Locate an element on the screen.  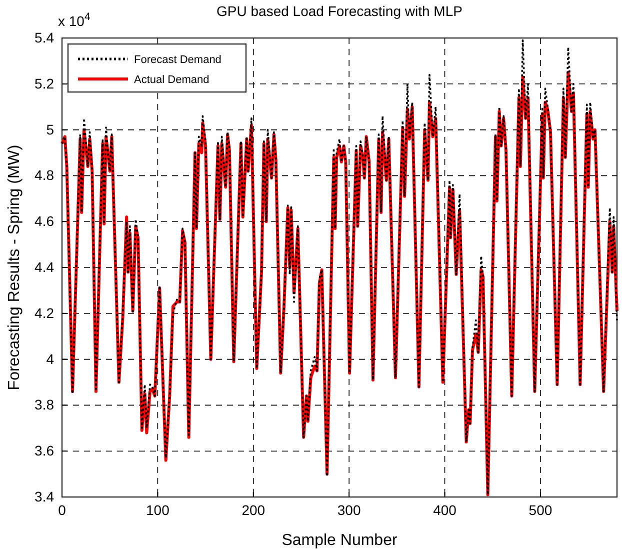
x-tick-label: 100 is located at coordinates (158, 510).